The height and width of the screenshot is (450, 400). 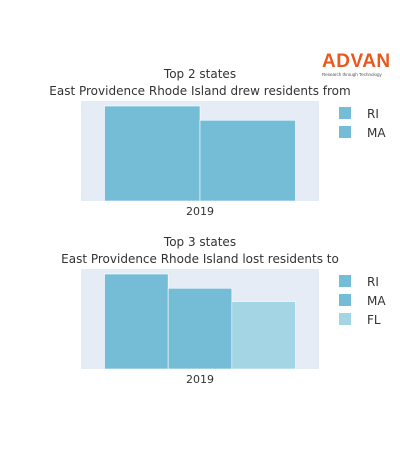 I want to click on bar-fl, so click(x=263, y=335).